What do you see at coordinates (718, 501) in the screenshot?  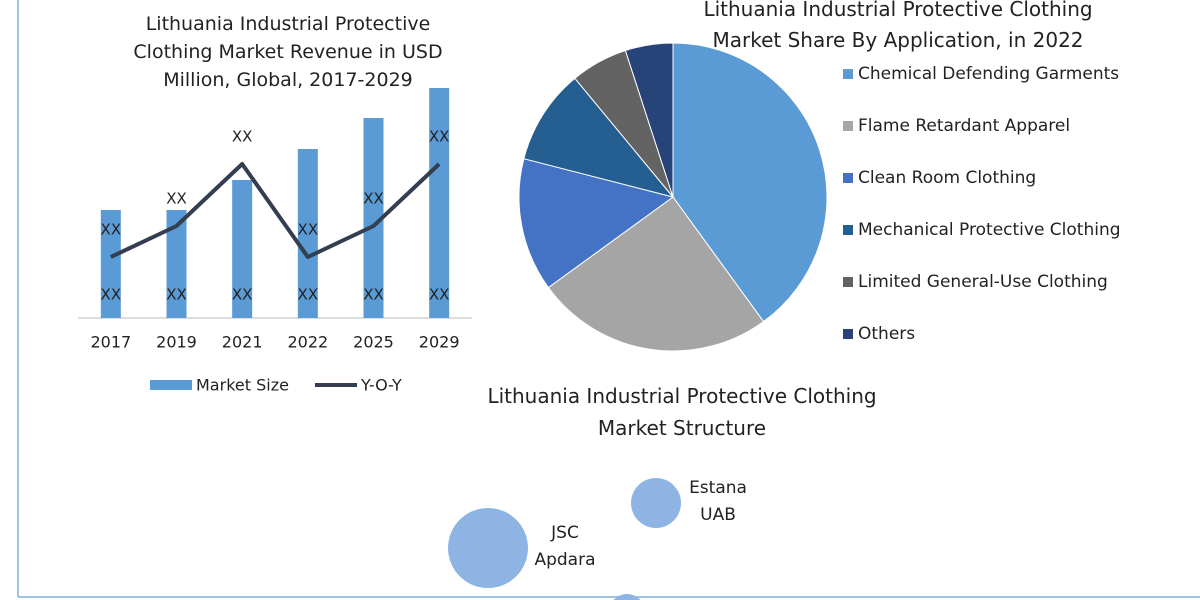 I see `bubble-label: Estana UAB` at bounding box center [718, 501].